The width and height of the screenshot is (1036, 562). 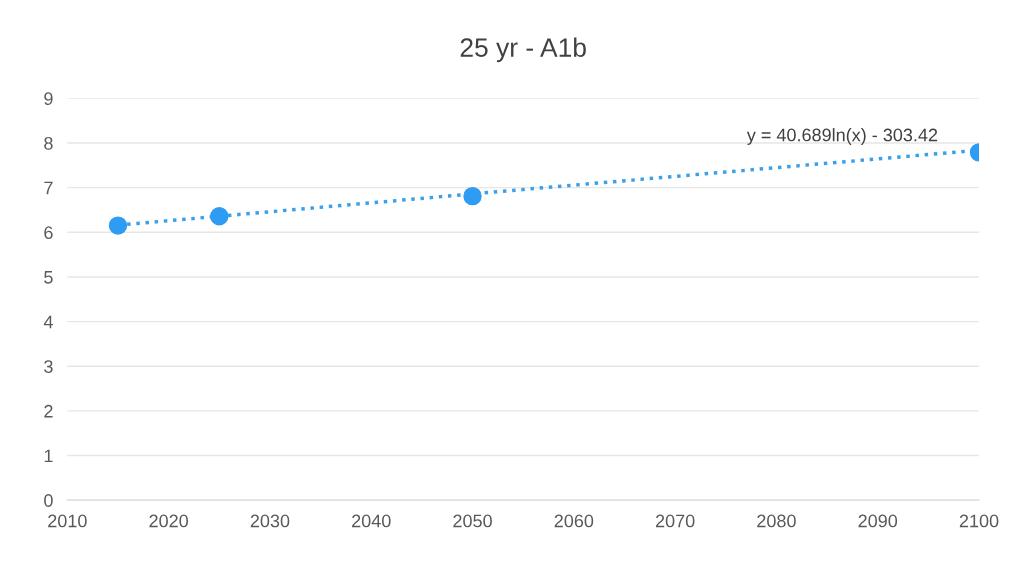 What do you see at coordinates (48, 500) in the screenshot?
I see `y-tick-label: 0` at bounding box center [48, 500].